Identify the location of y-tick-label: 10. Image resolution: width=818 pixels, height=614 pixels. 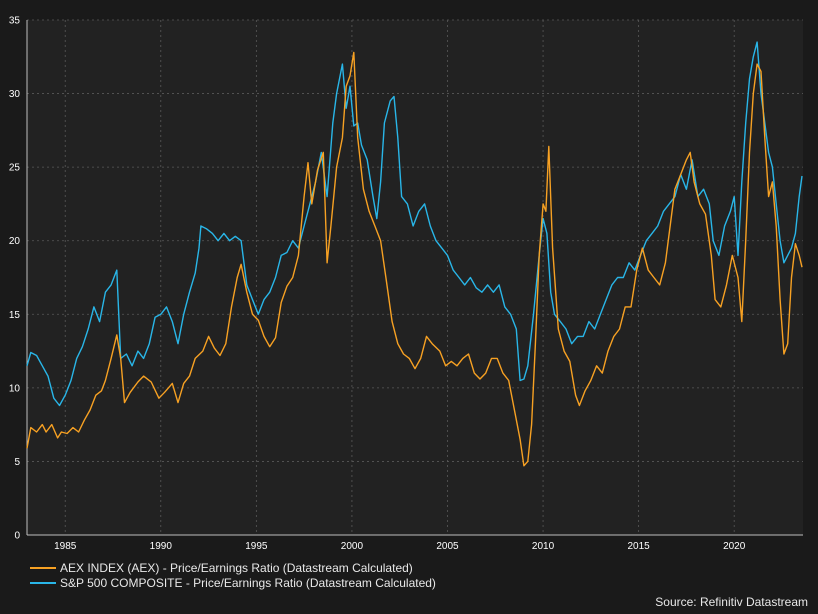
(15, 388).